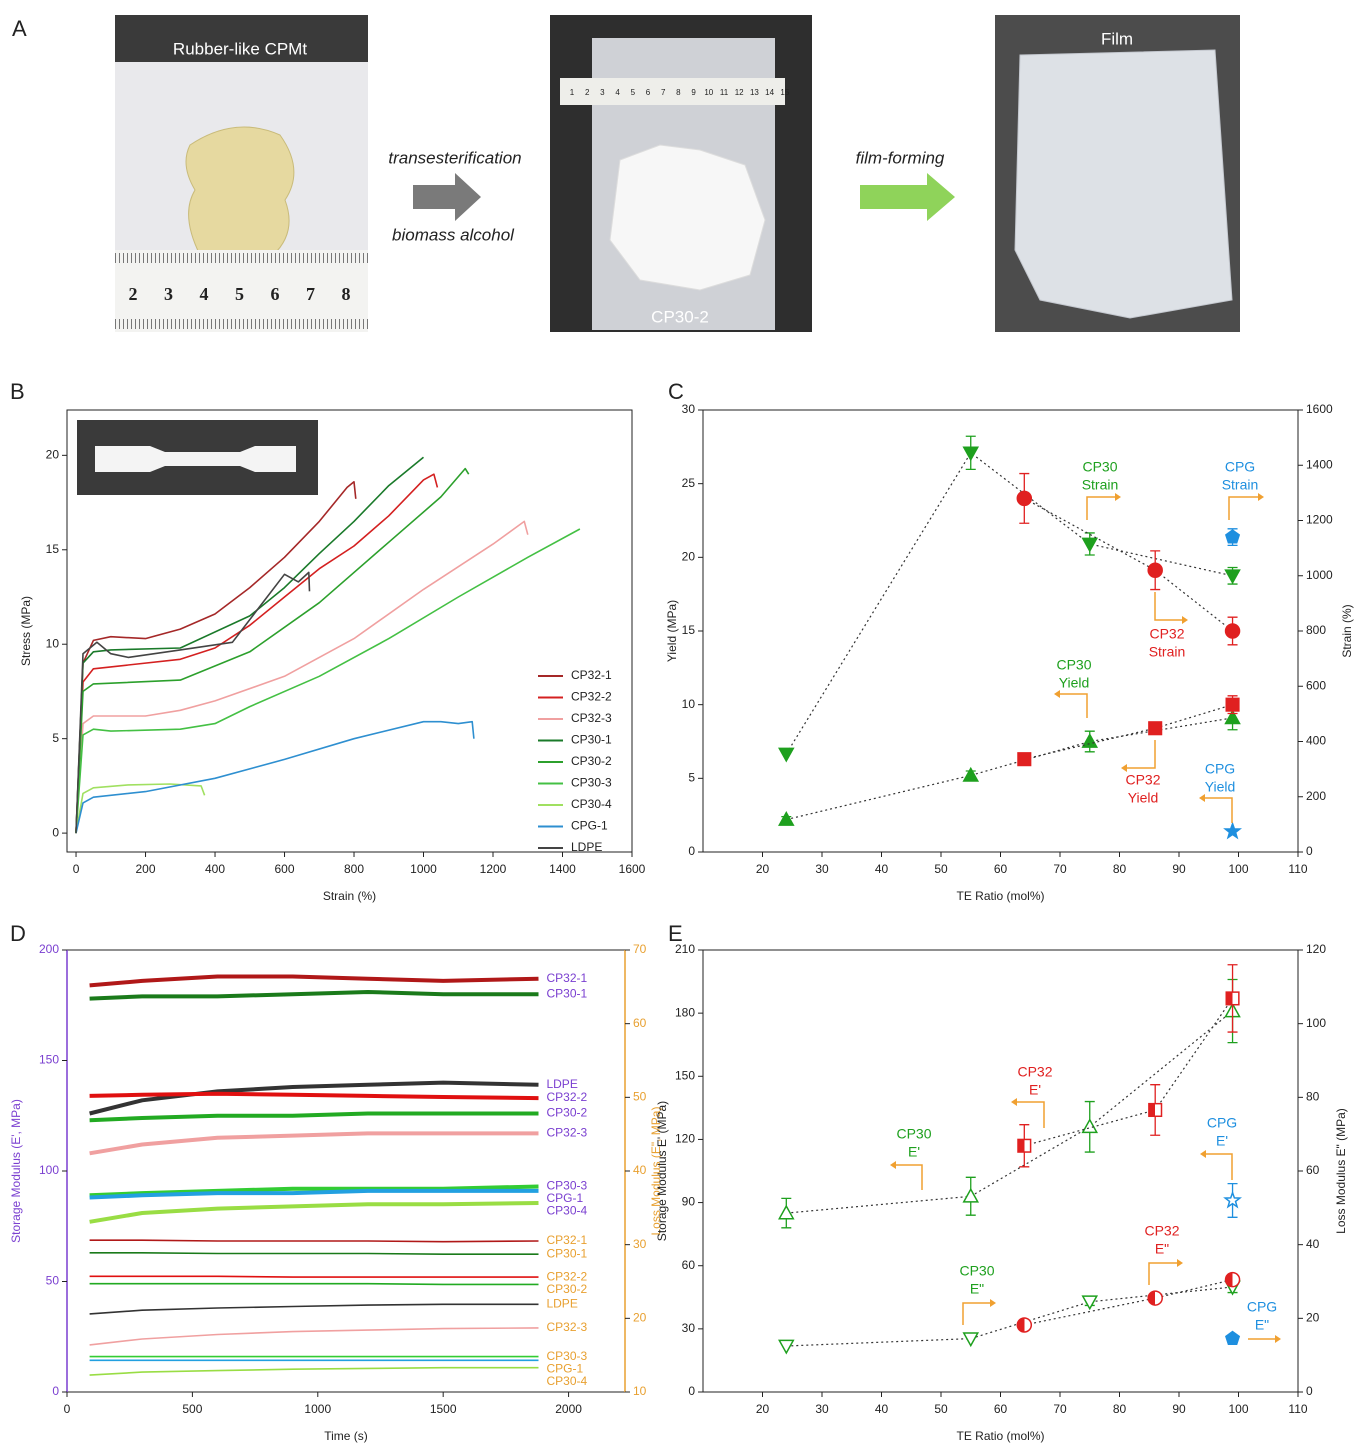 This screenshot has height=1443, width=1354. I want to click on y2-tick-label: 30, so click(640, 1244).